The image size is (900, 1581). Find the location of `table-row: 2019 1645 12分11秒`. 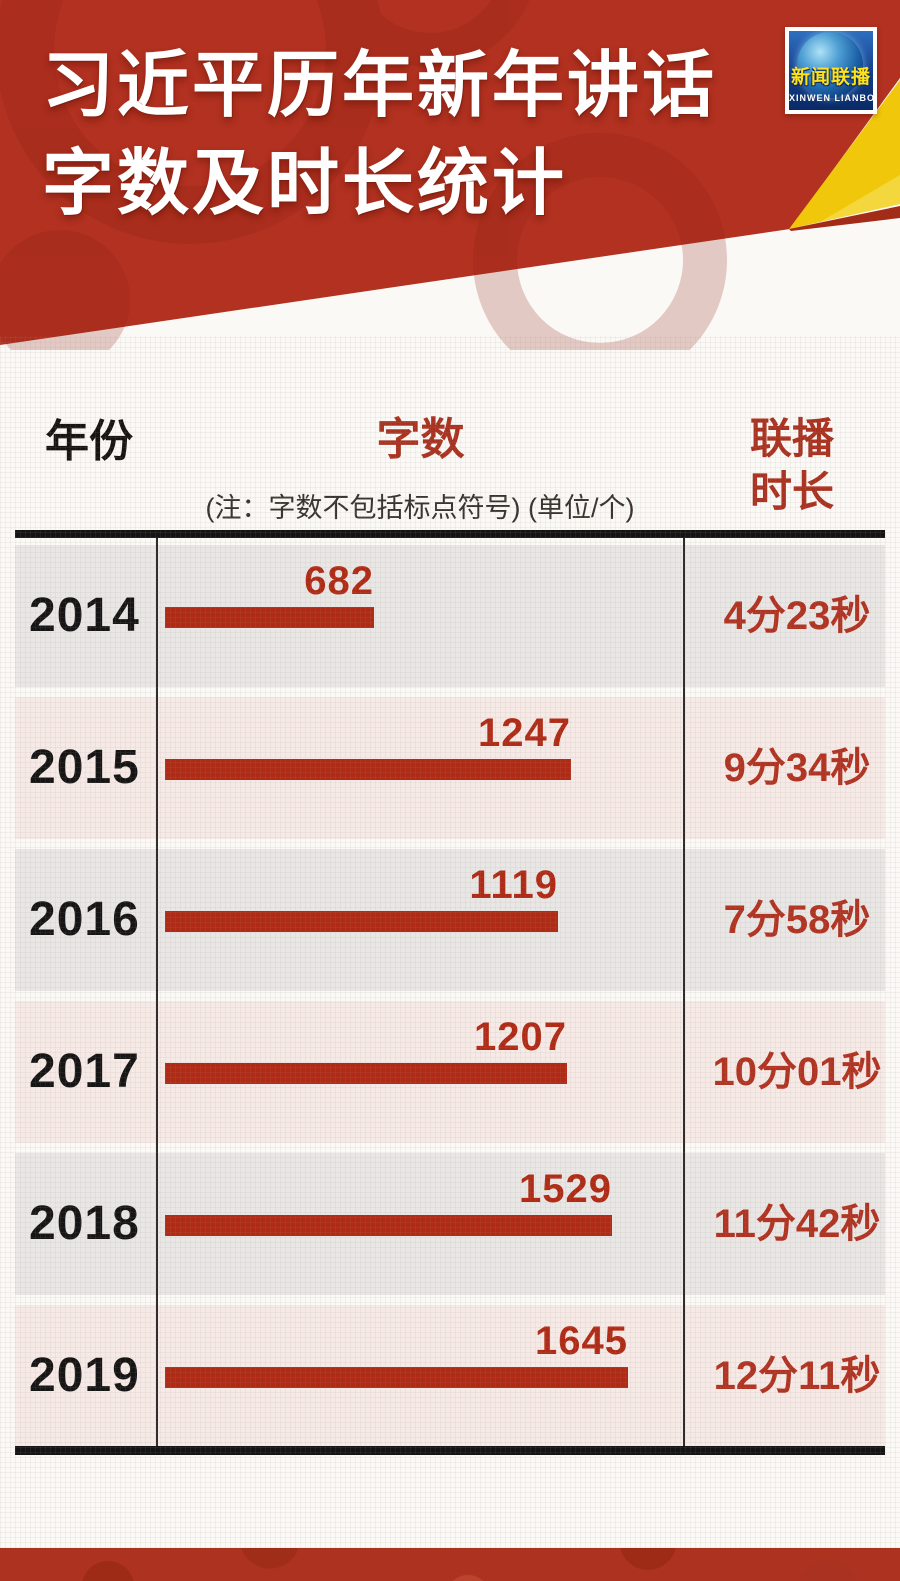

table-row: 2019 1645 12分11秒 is located at coordinates (450, 1376).